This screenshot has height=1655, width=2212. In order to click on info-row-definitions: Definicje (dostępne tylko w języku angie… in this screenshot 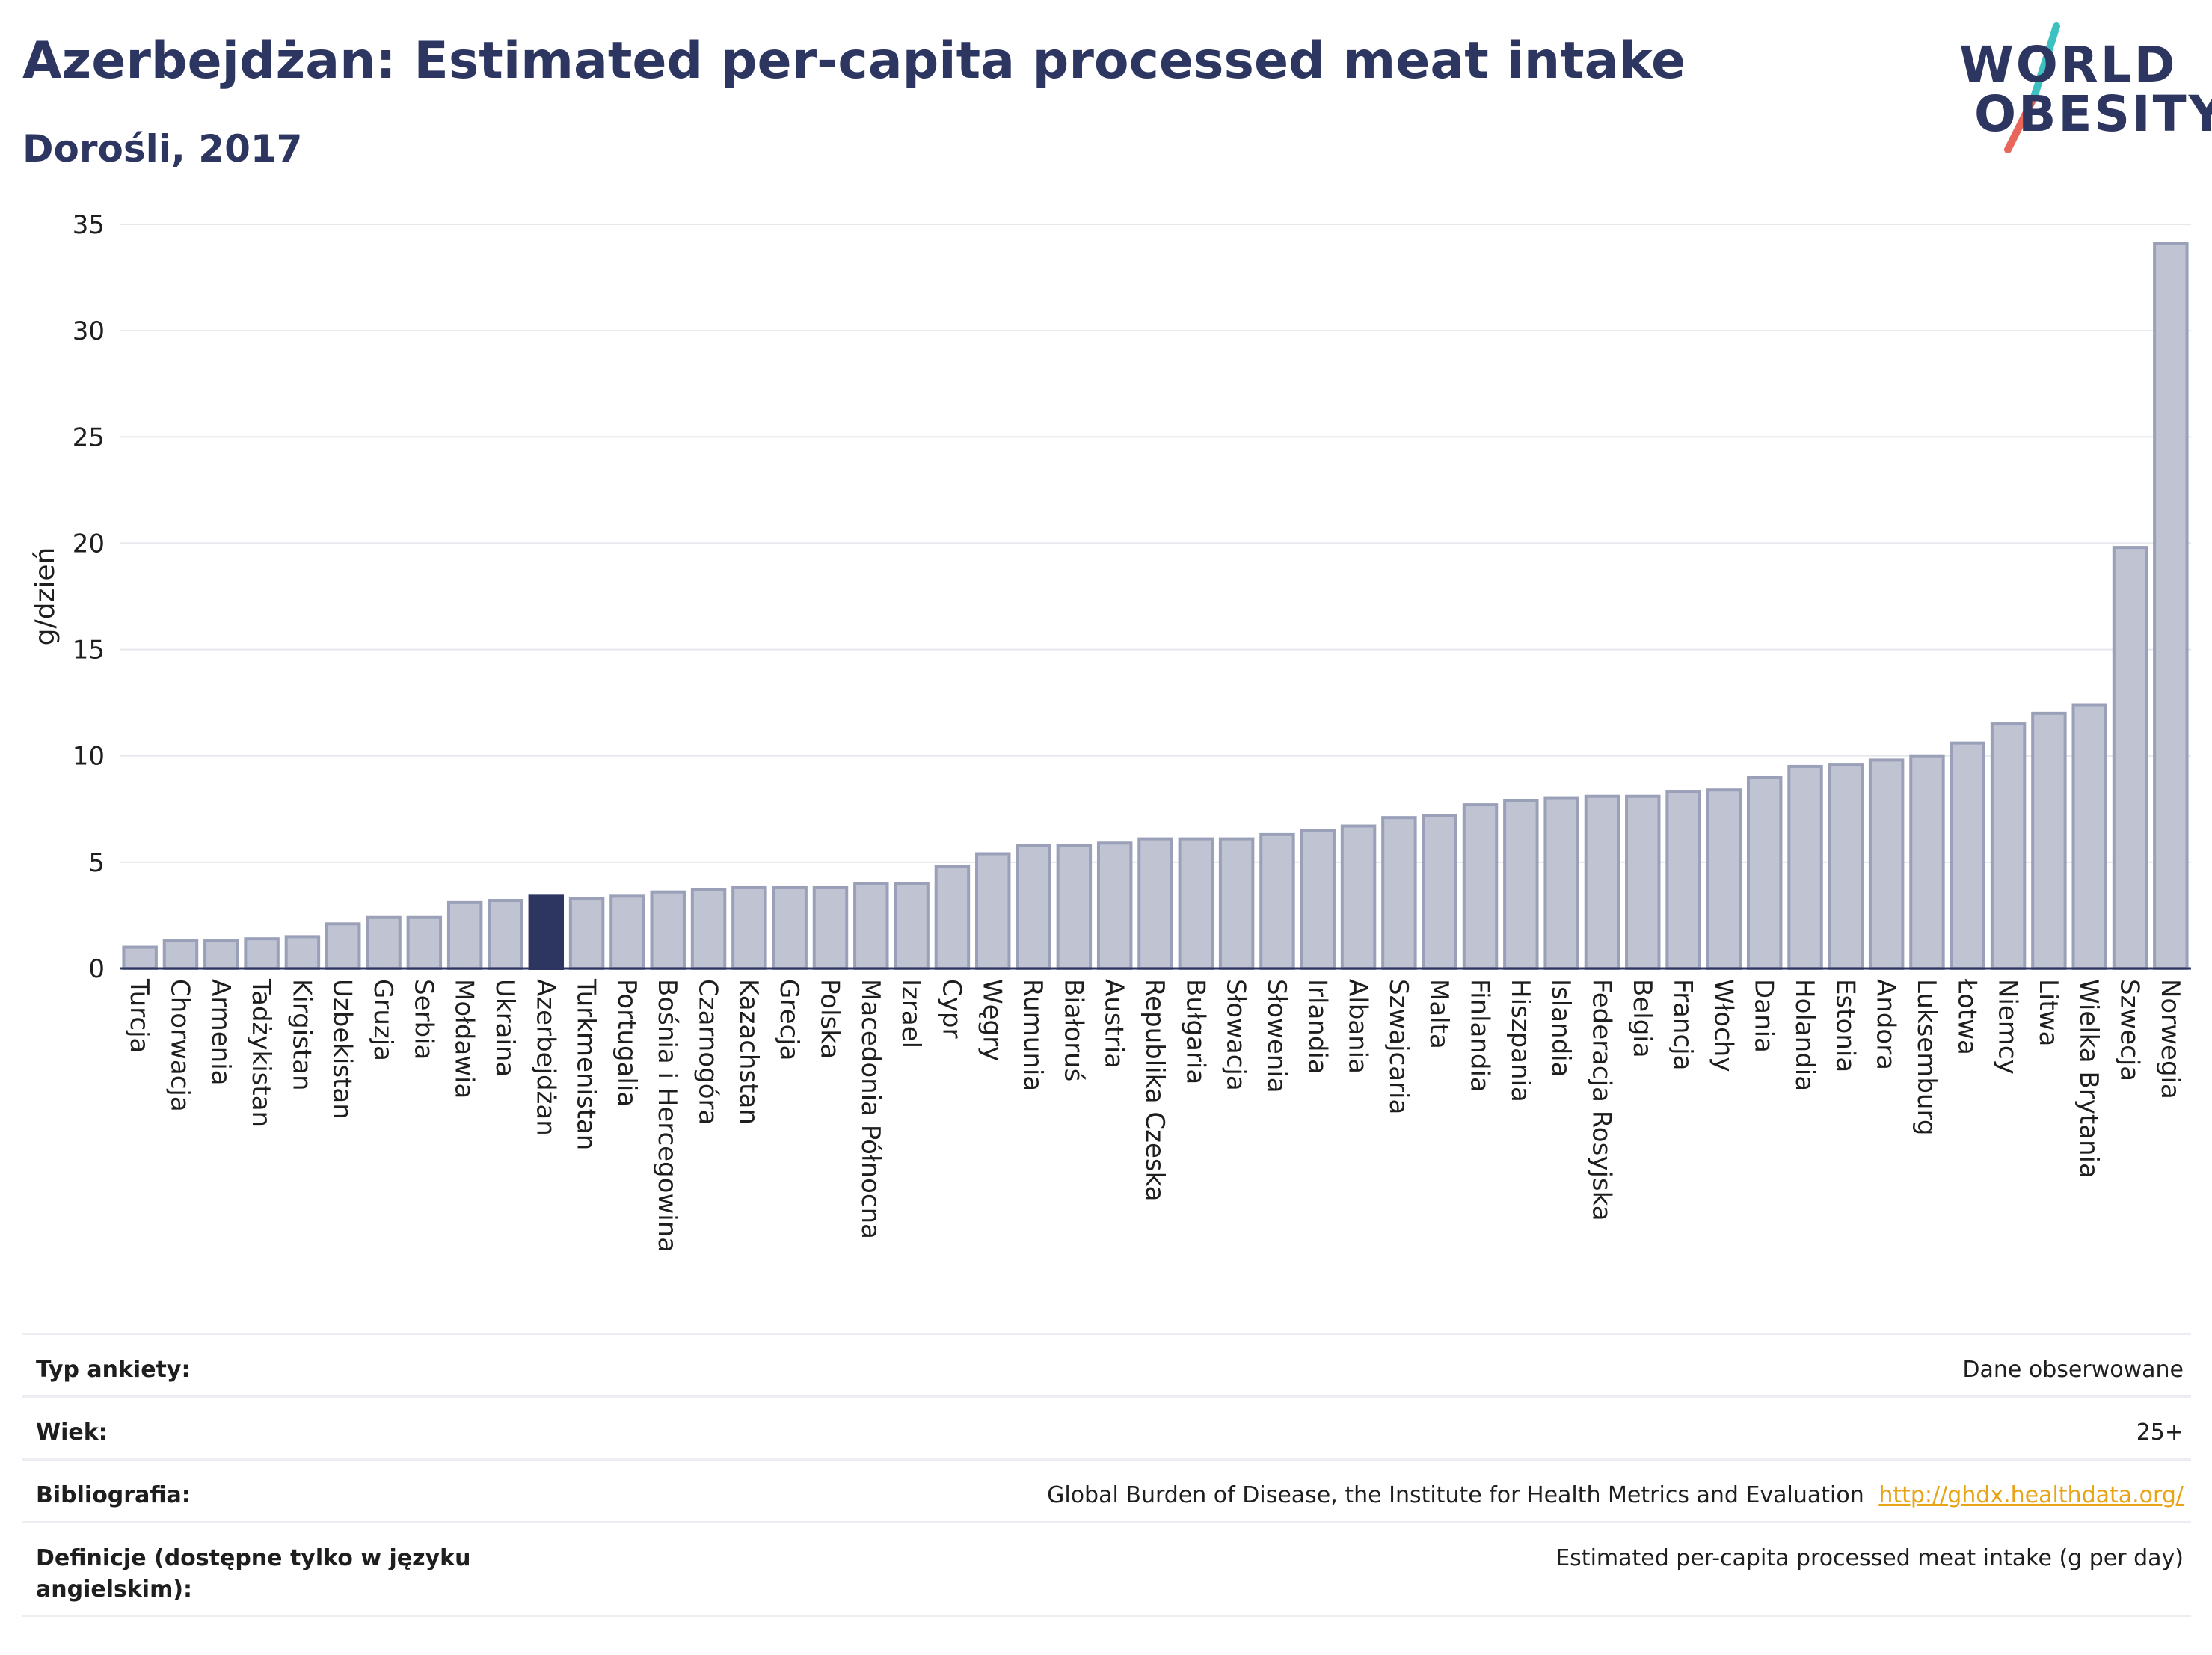, I will do `click(1106, 1569)`.